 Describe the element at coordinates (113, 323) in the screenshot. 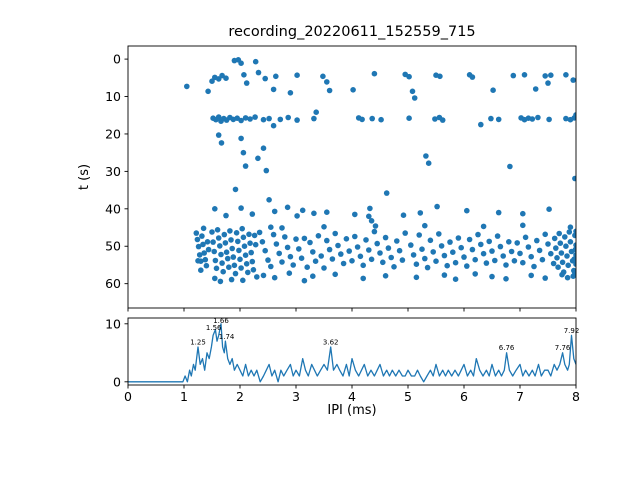

I see `y-tick-label: 10` at that location.